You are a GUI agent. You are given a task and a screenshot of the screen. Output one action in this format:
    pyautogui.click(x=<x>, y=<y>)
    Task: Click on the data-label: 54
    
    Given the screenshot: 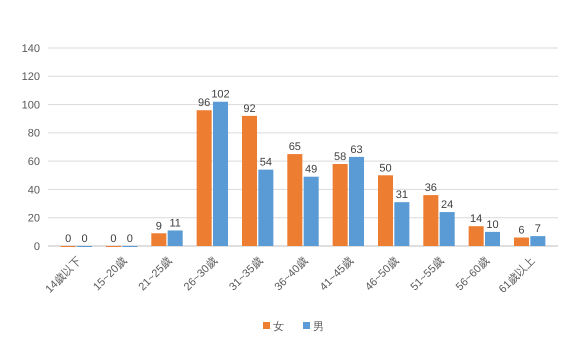 What is the action you would take?
    pyautogui.click(x=266, y=162)
    